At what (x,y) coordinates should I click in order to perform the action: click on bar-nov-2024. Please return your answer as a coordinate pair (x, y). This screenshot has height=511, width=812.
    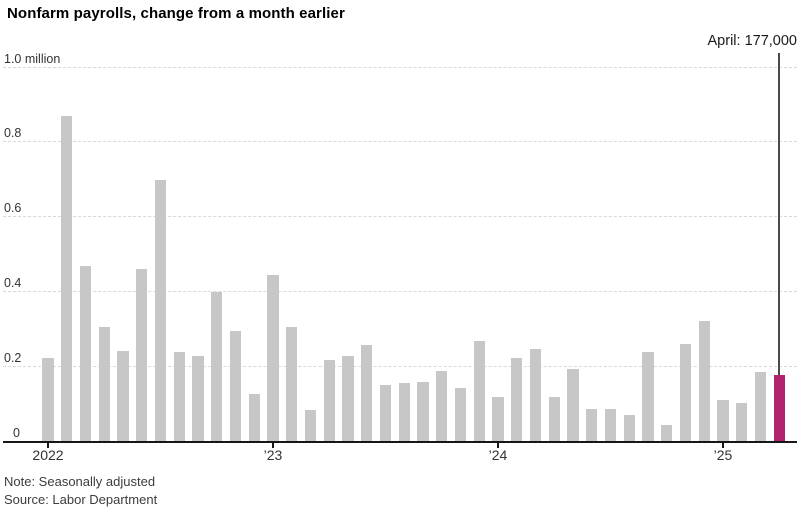
    Looking at the image, I should click on (685, 392).